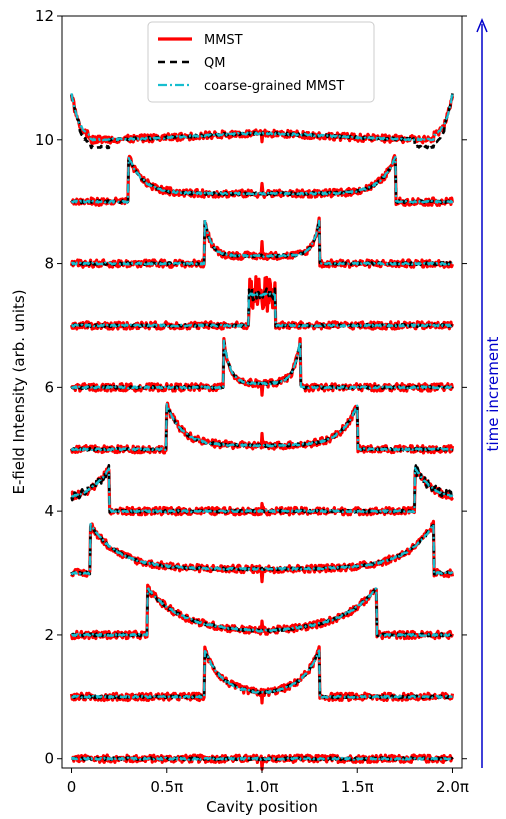  What do you see at coordinates (19, 391) in the screenshot?
I see `y-axis-label: E-field Intensity (arb. units)` at bounding box center [19, 391].